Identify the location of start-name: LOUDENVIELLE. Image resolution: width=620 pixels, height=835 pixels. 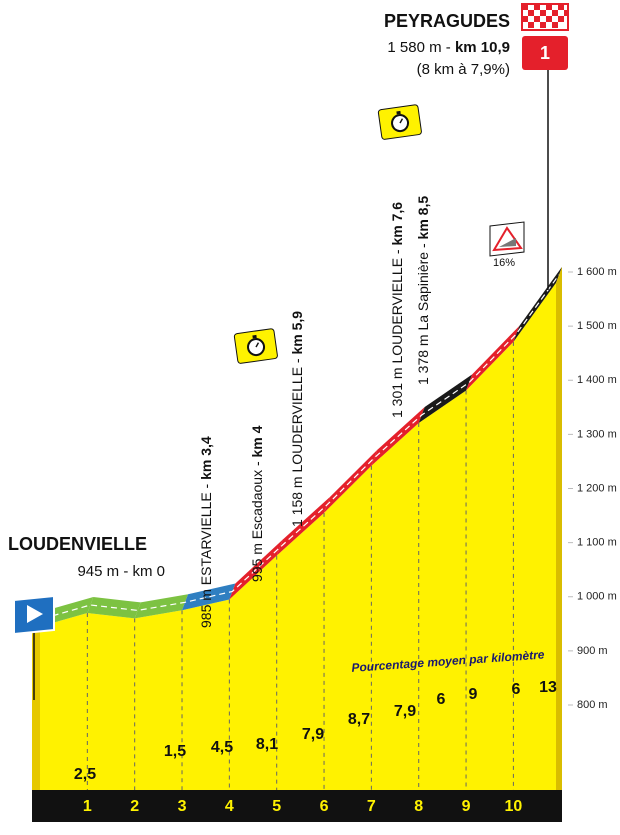
(77, 544).